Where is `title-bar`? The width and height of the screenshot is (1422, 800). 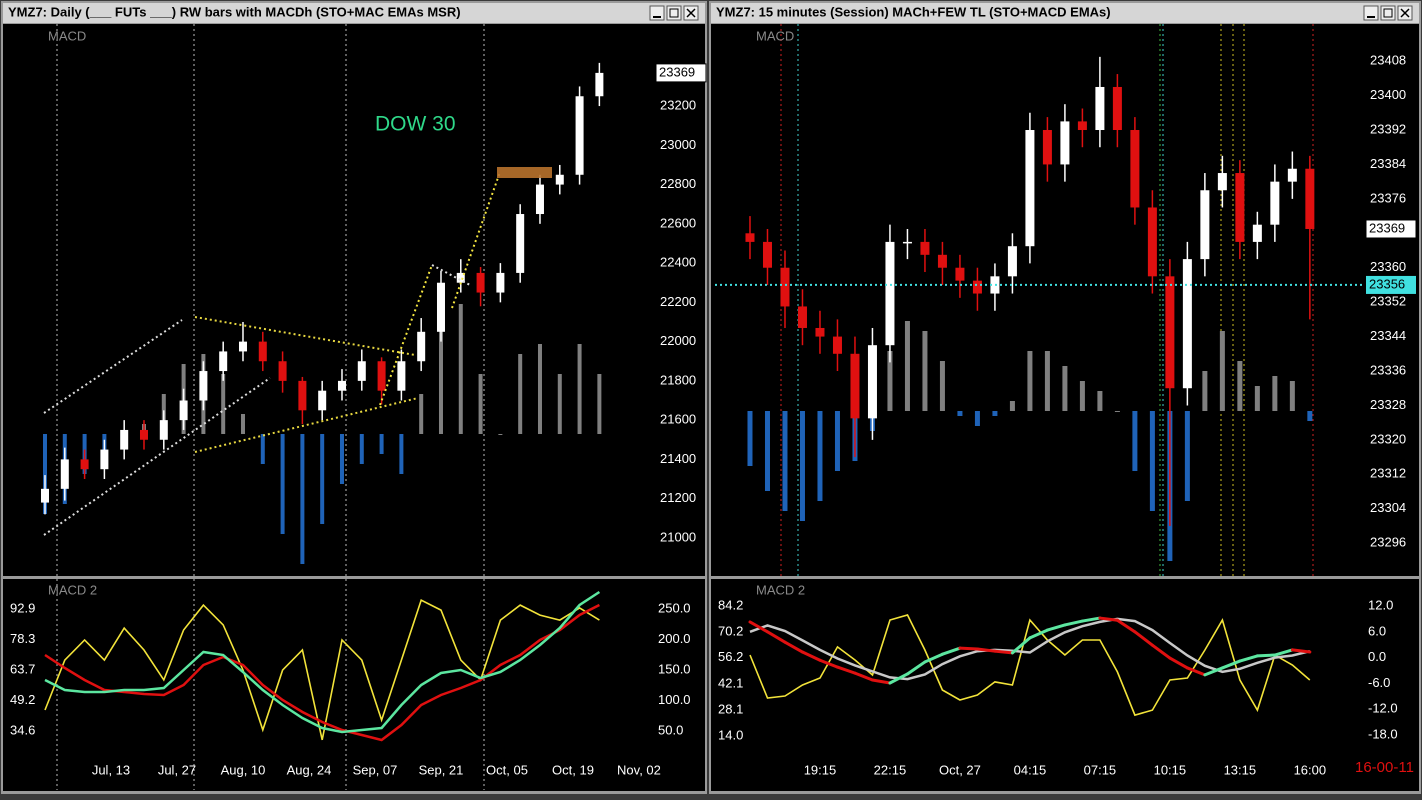
title-bar is located at coordinates (1065, 13).